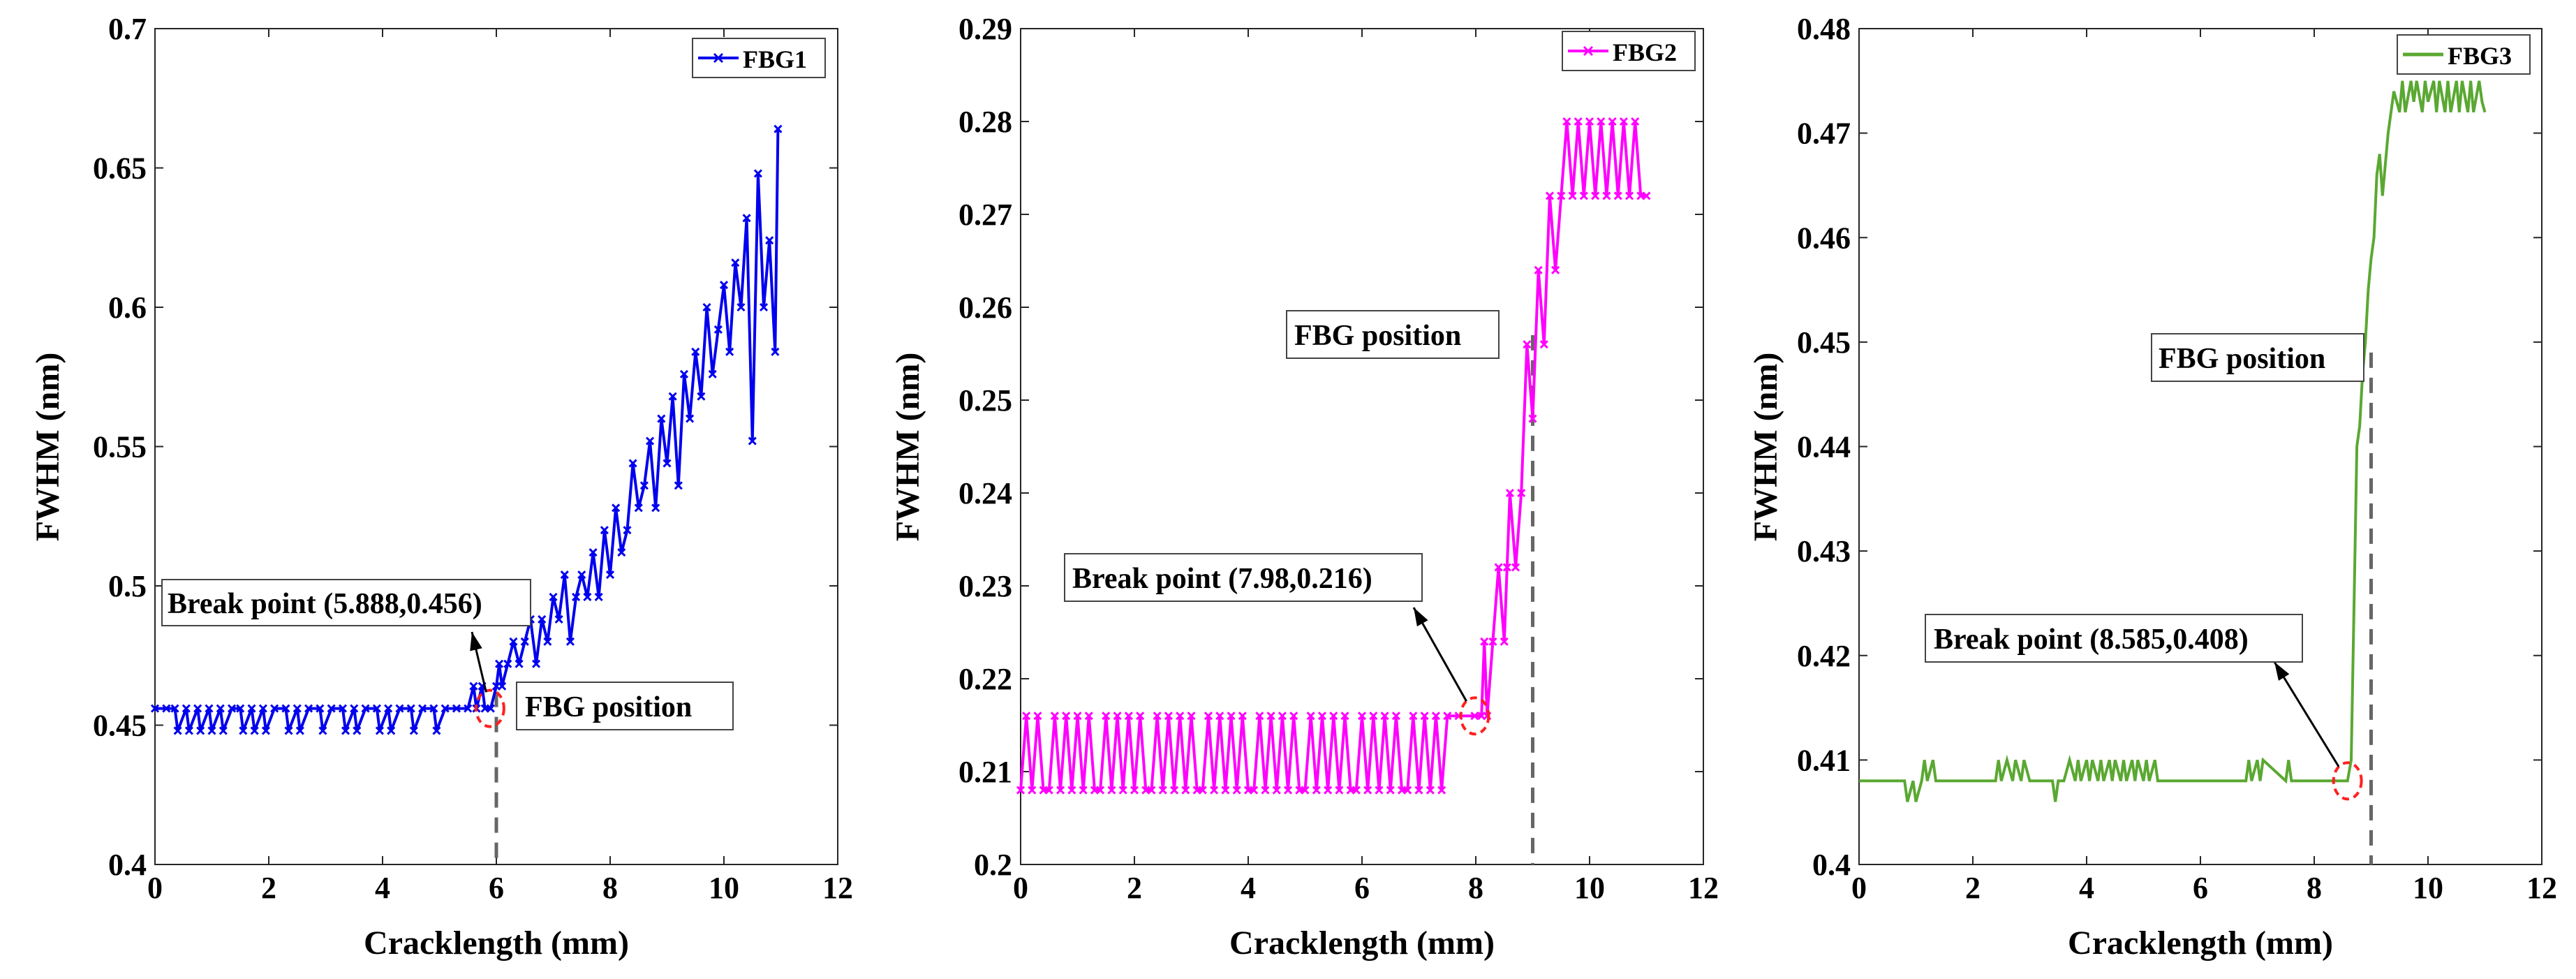 The image size is (2576, 979). What do you see at coordinates (2347, 781) in the screenshot?
I see `break-point-circle` at bounding box center [2347, 781].